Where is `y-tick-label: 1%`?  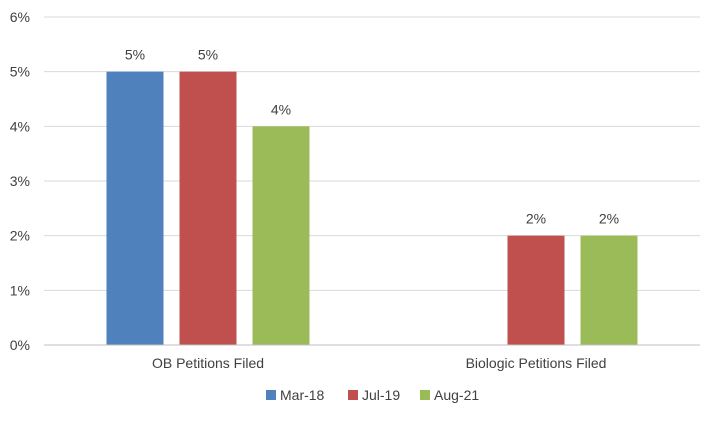
y-tick-label: 1% is located at coordinates (20, 290).